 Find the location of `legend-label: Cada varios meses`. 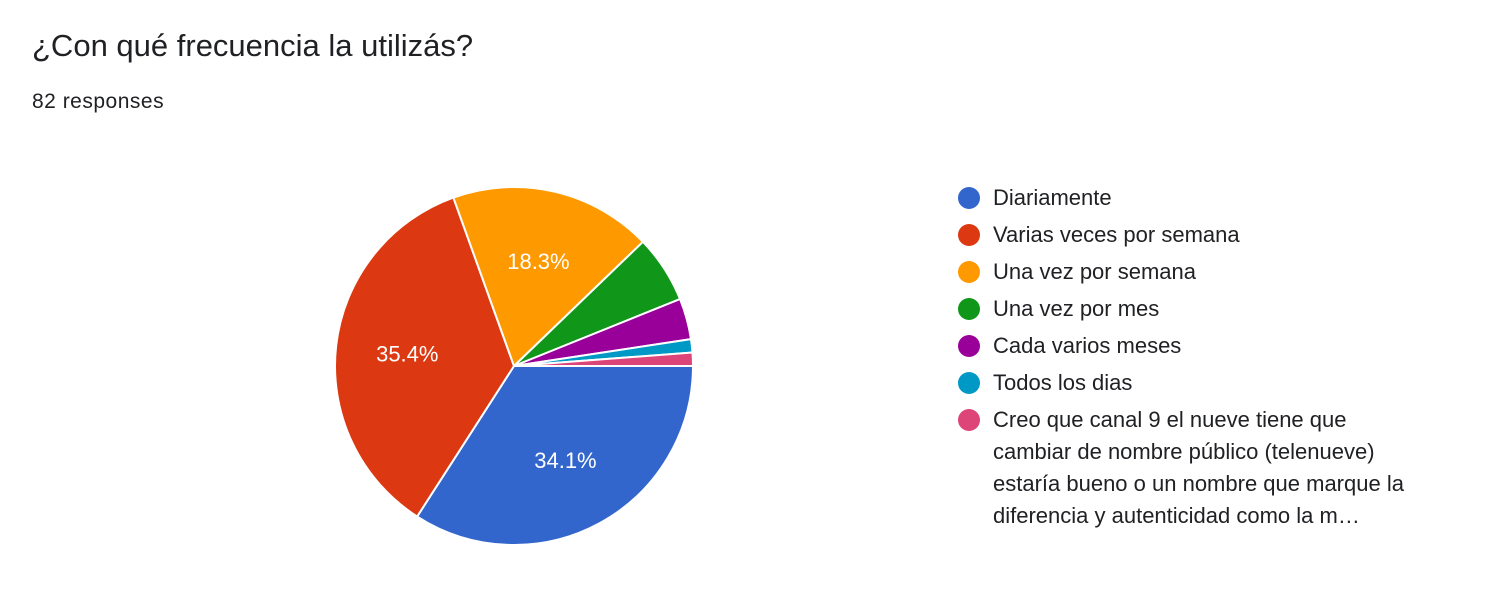

legend-label: Cada varios meses is located at coordinates (1087, 345).